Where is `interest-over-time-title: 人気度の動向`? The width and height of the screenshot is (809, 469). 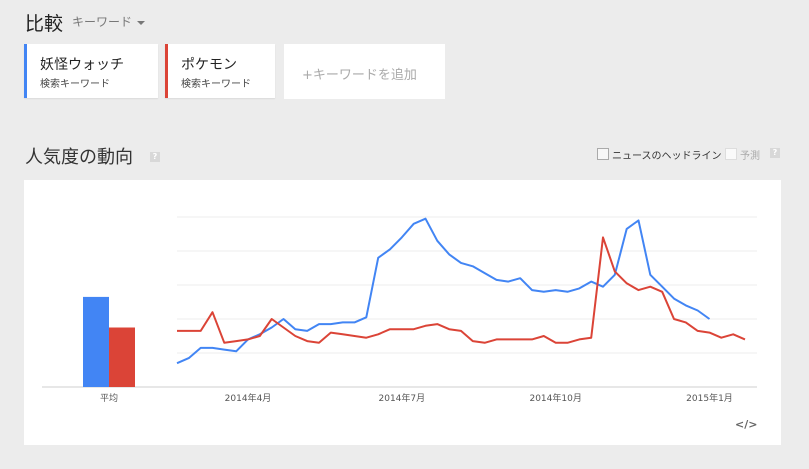 interest-over-time-title: 人気度の動向 is located at coordinates (79, 157).